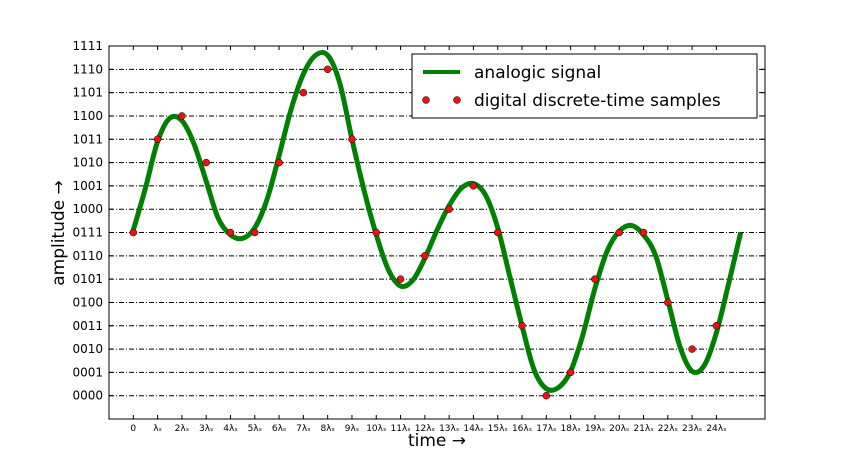 This screenshot has width=850, height=467. I want to click on x-tick-label: 24λₛ, so click(716, 429).